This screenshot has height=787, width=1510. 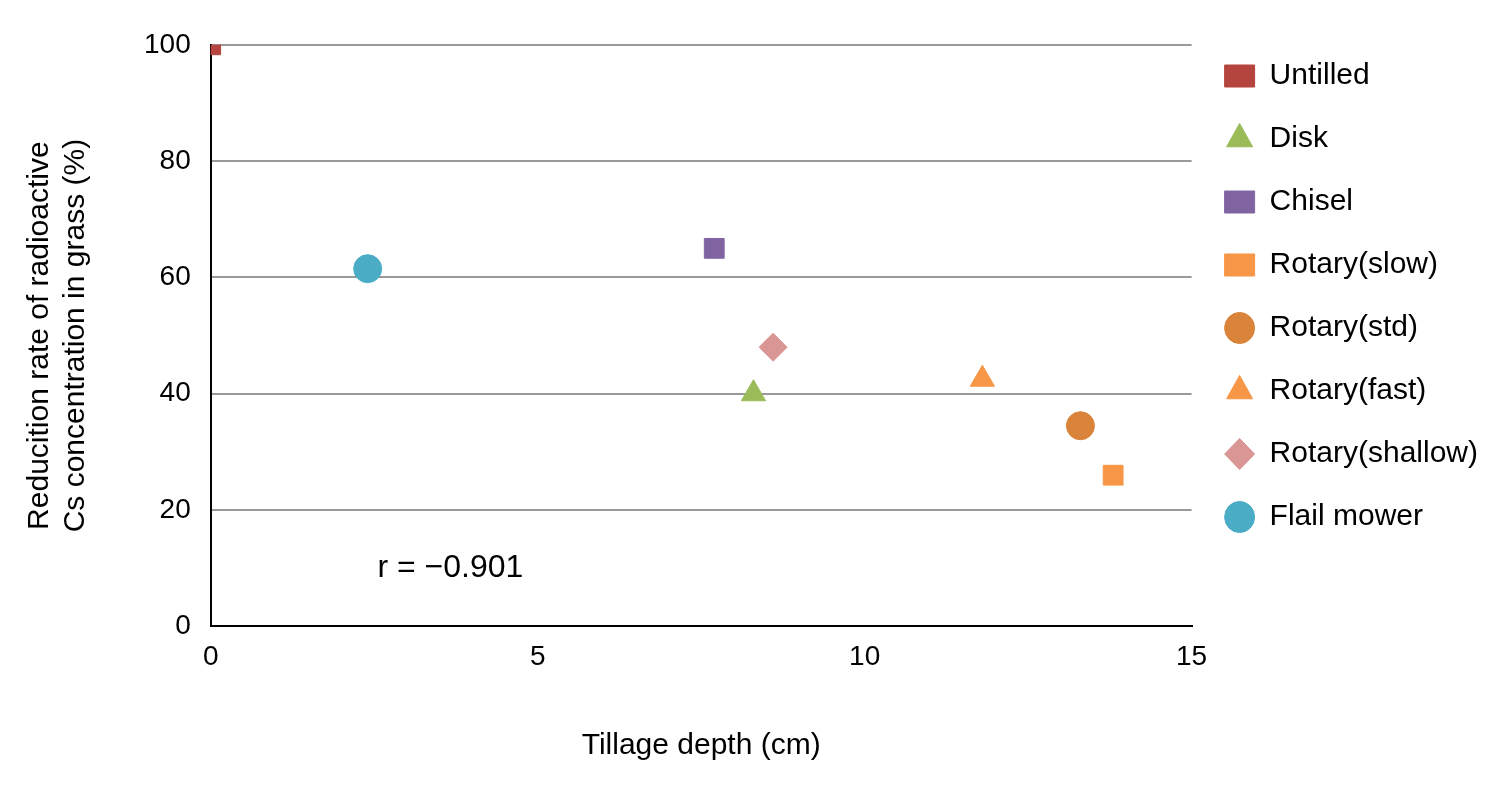 What do you see at coordinates (537, 655) in the screenshot?
I see `x-tick-label: 5` at bounding box center [537, 655].